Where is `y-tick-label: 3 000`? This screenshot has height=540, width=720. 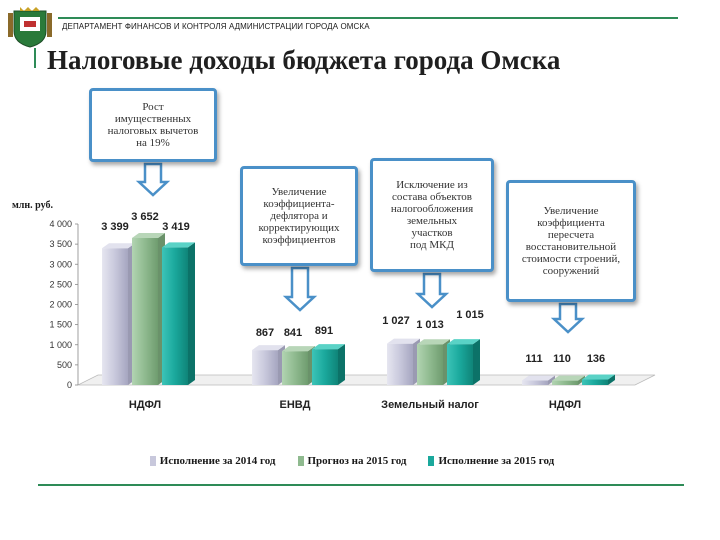 y-tick-label: 3 000 is located at coordinates (60, 264).